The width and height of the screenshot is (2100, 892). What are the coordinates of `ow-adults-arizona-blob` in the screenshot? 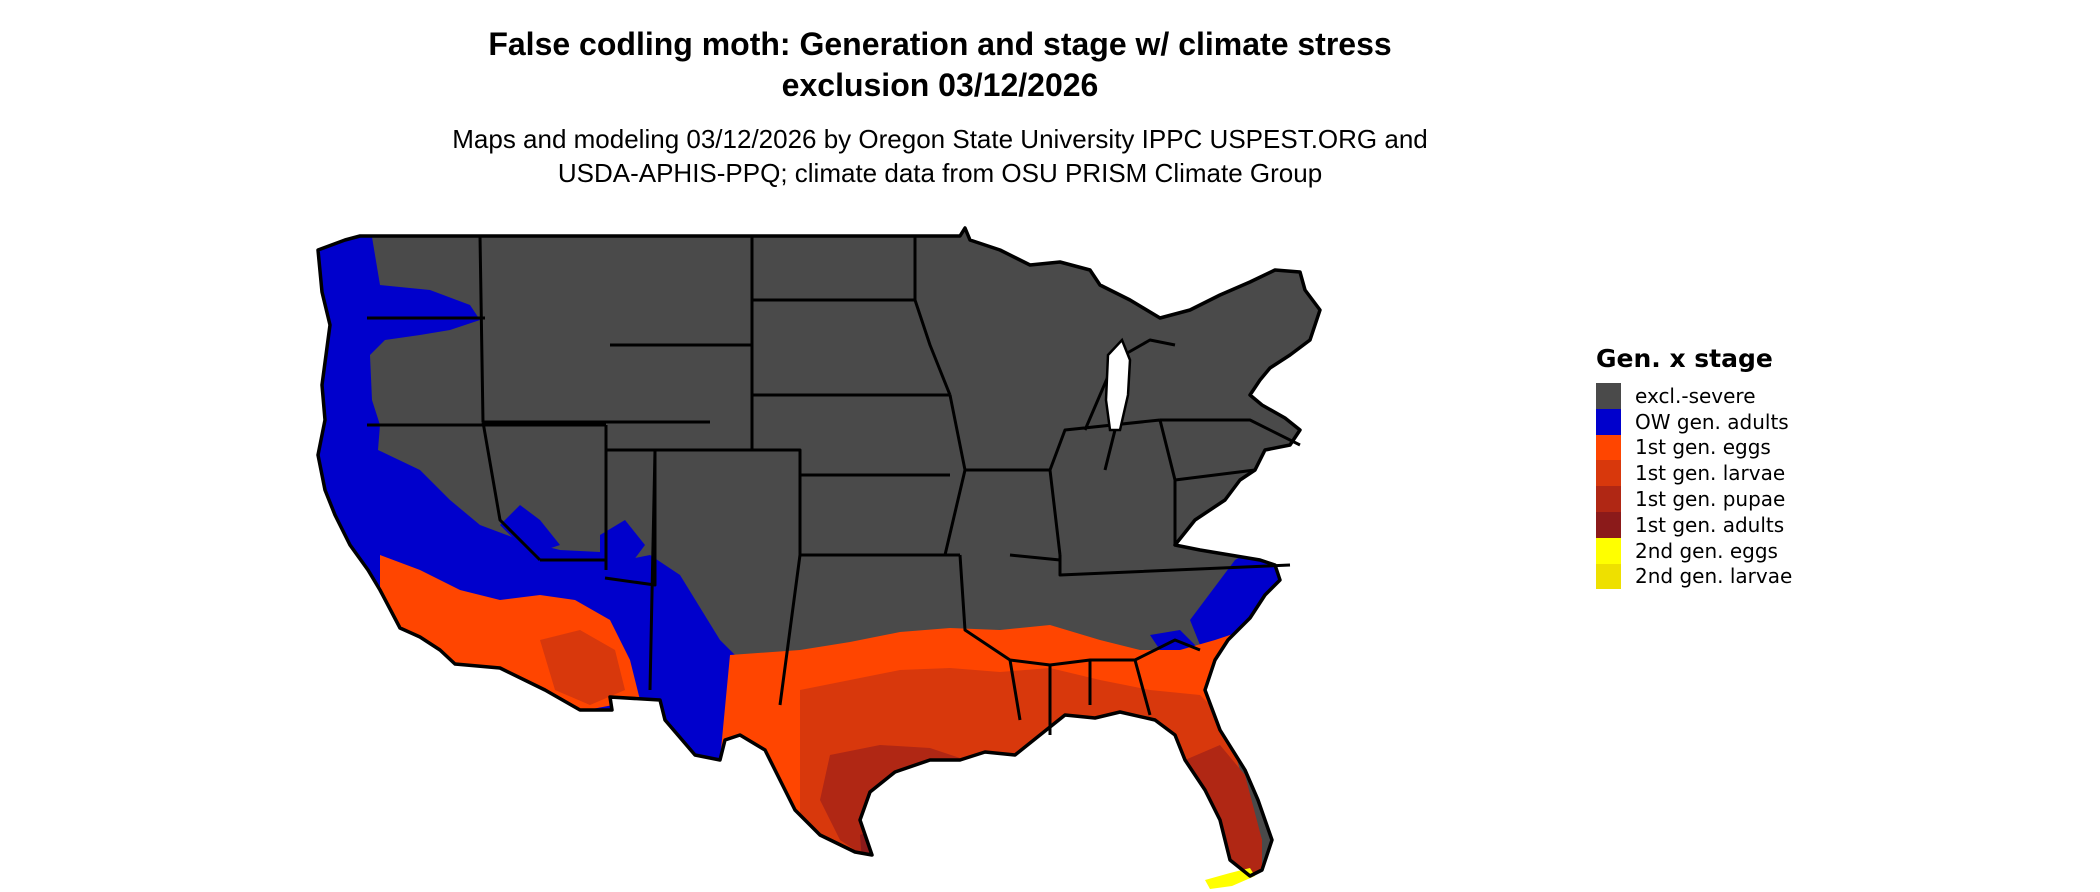 It's located at (622, 542).